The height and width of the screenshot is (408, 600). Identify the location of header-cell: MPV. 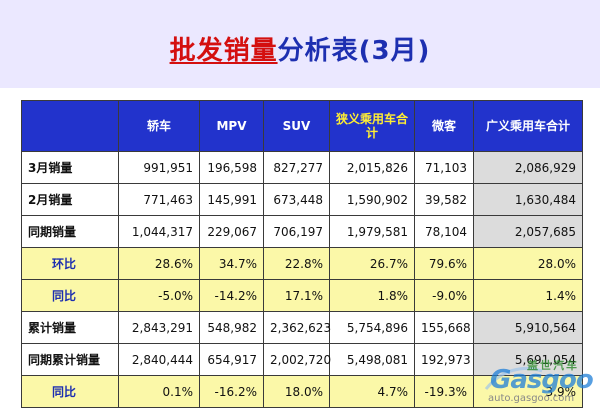
(231, 126).